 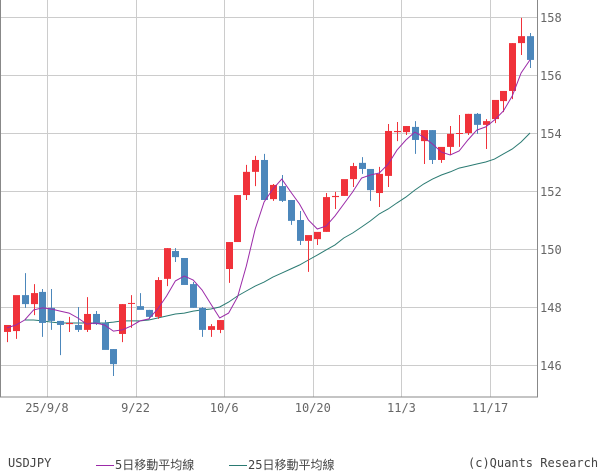 I want to click on svg-text: 10/20, so click(x=313, y=408).